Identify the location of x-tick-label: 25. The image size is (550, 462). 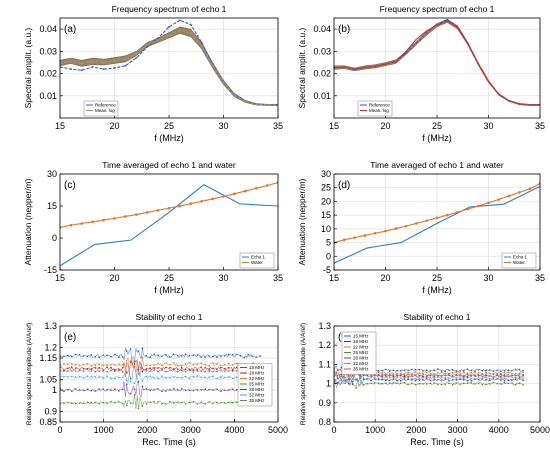
(437, 278).